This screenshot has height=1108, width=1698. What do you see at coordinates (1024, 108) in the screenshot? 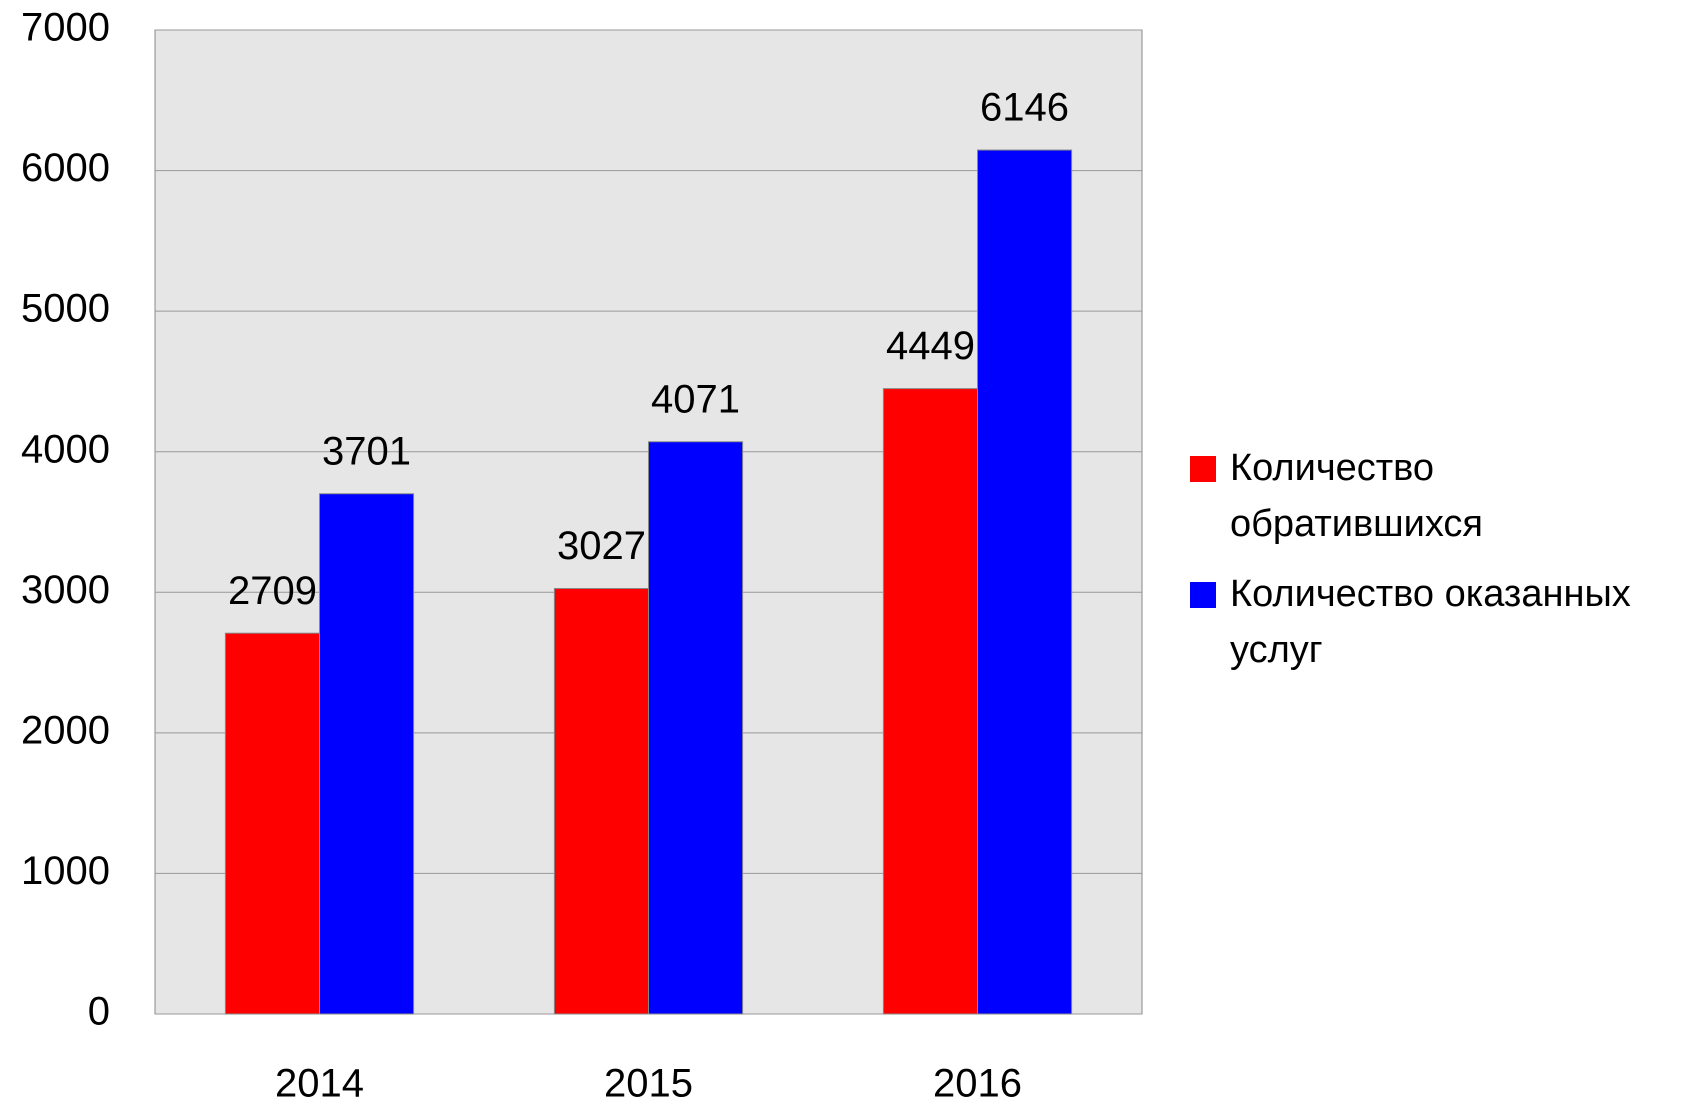
I see `data-label: 6146` at bounding box center [1024, 108].